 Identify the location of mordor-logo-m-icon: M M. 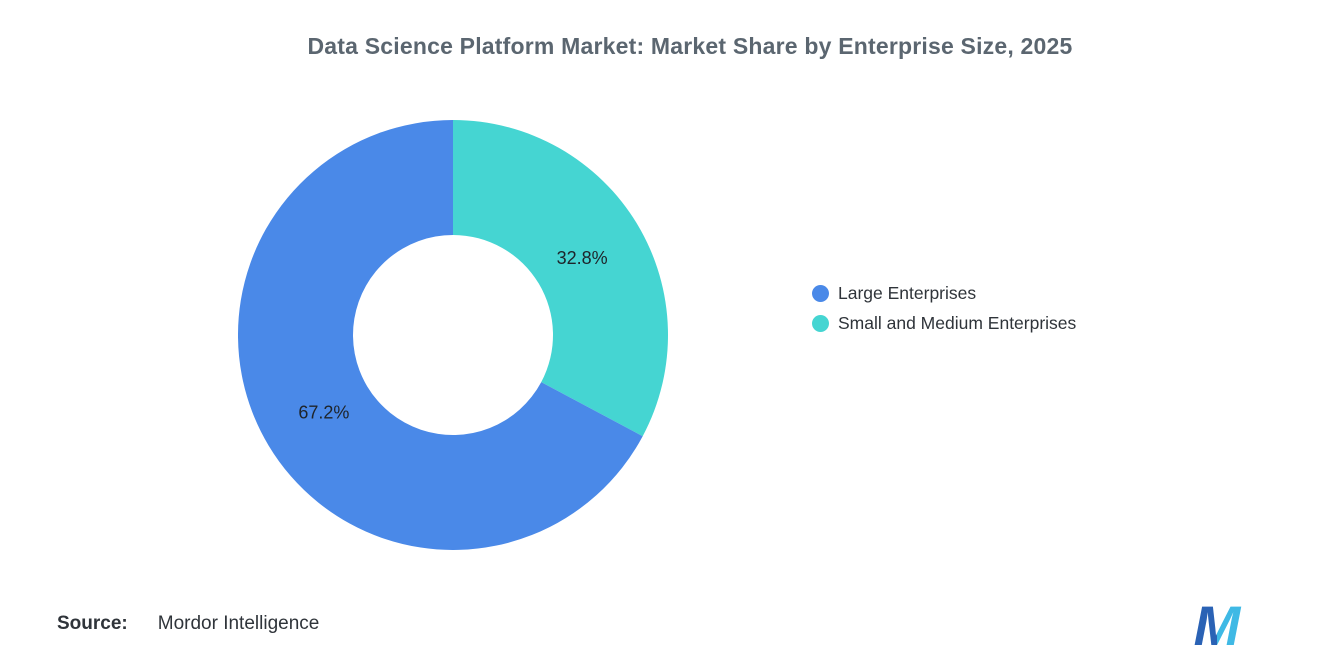
(1218, 622).